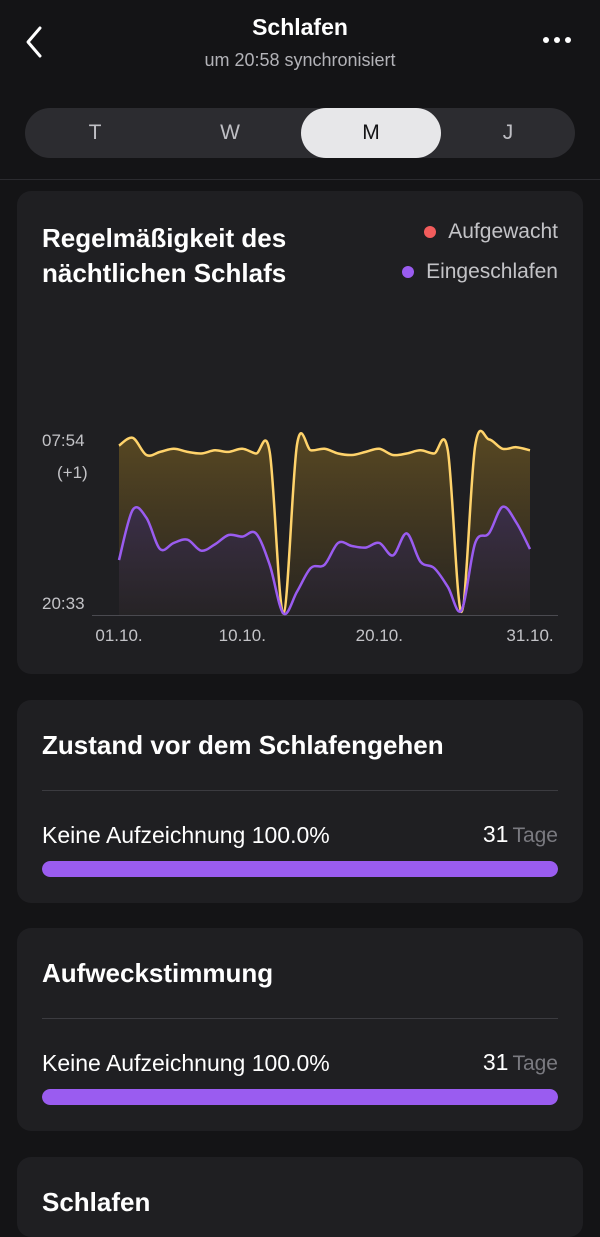 The image size is (600, 1237). What do you see at coordinates (300, 60) in the screenshot?
I see `sync-status: um 20:58 synchronisiert` at bounding box center [300, 60].